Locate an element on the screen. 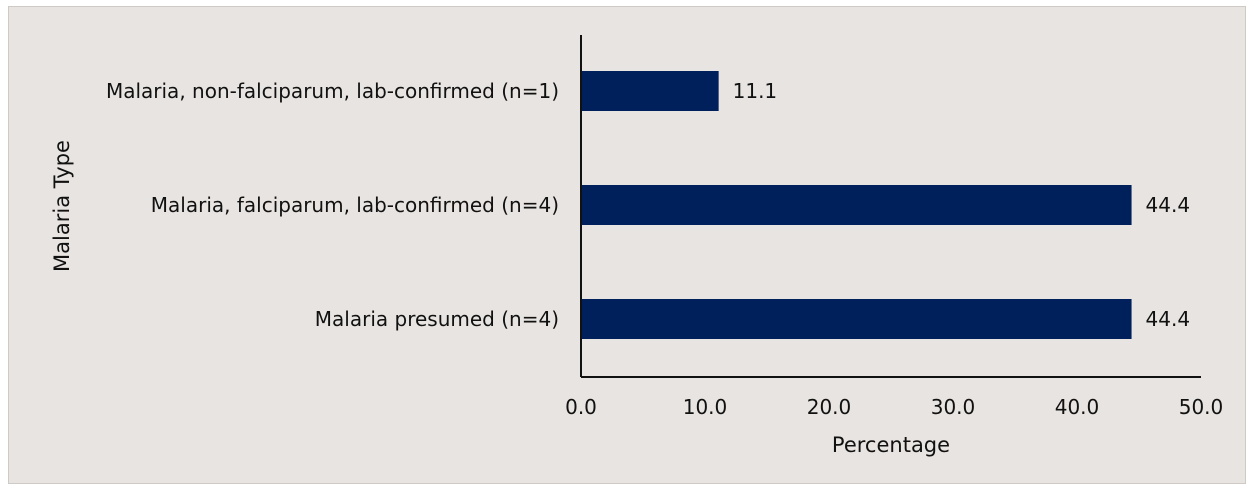 The width and height of the screenshot is (1252, 490). x-tick-label: 20.0 is located at coordinates (829, 407).